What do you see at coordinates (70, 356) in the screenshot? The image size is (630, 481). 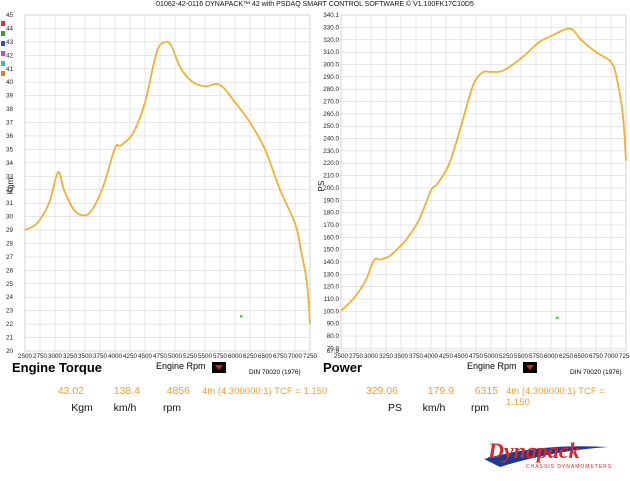 I see `torque-x-tick-label: 3250` at bounding box center [70, 356].